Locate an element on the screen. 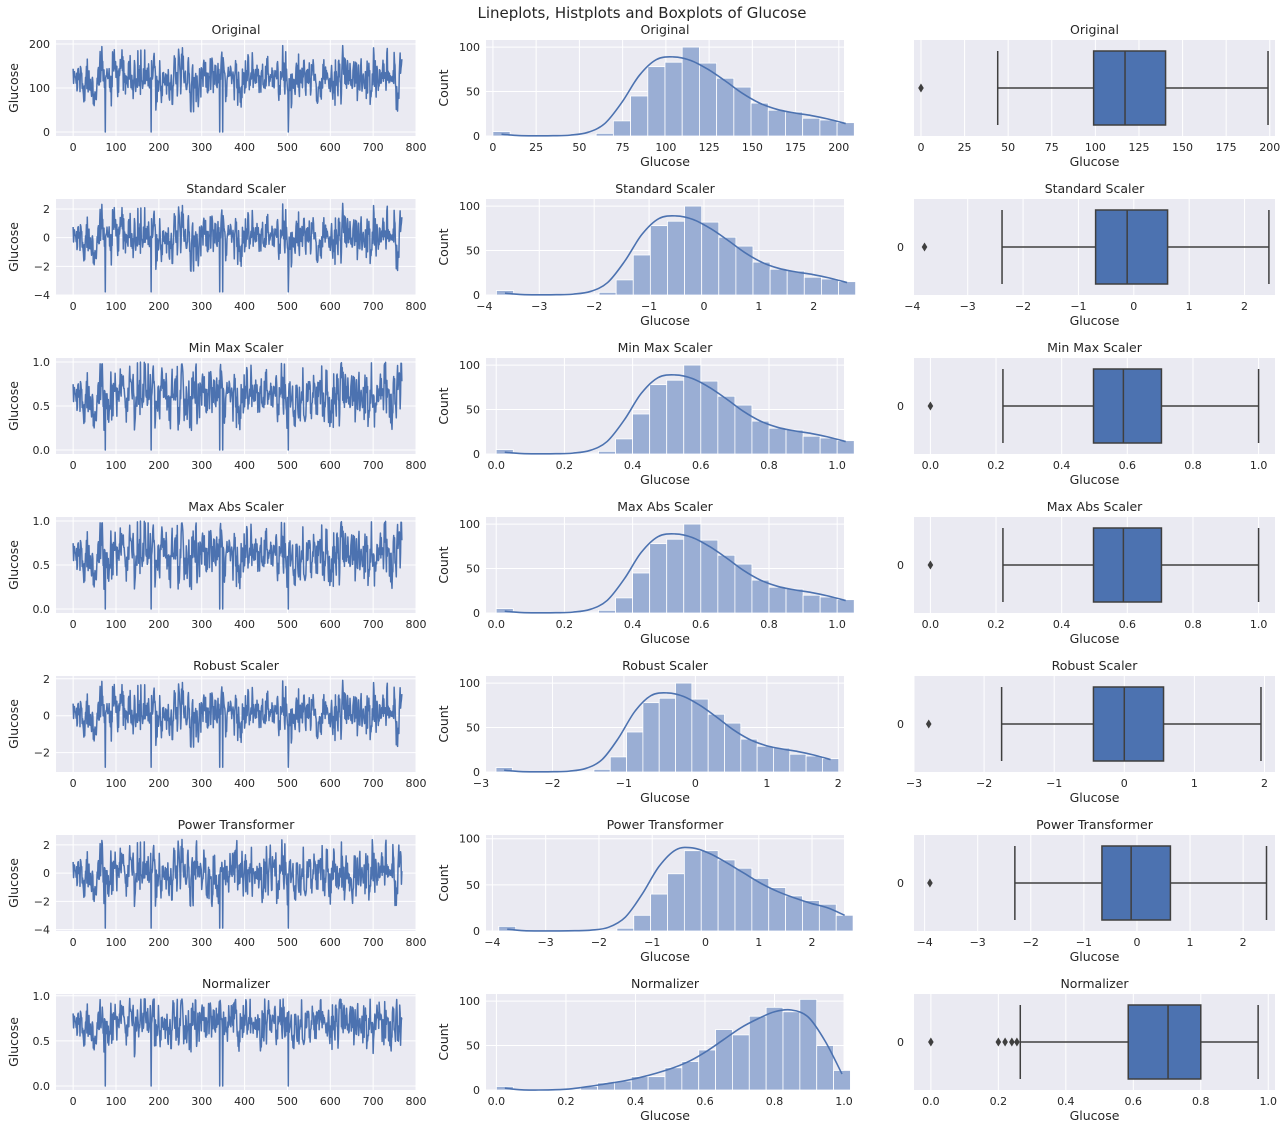  x-tick-label: 200 is located at coordinates (158, 147).